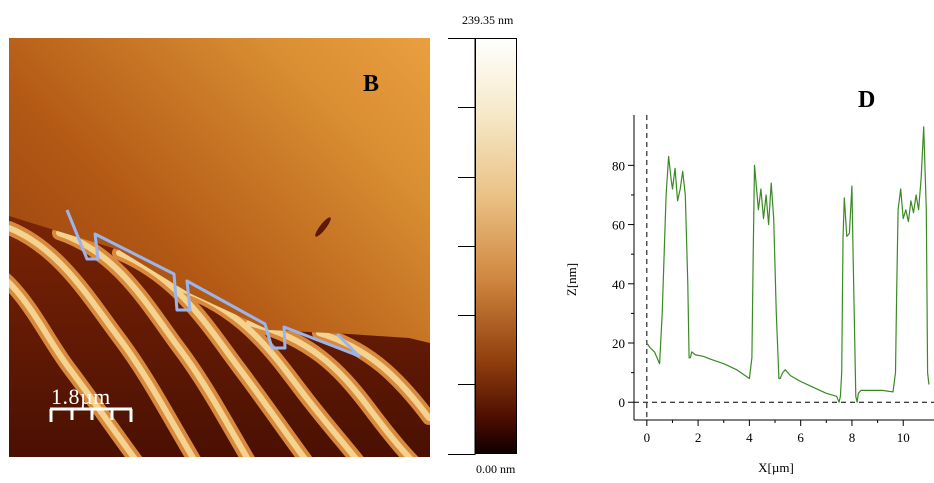  I want to click on x-tick-label: 0, so click(647, 437).